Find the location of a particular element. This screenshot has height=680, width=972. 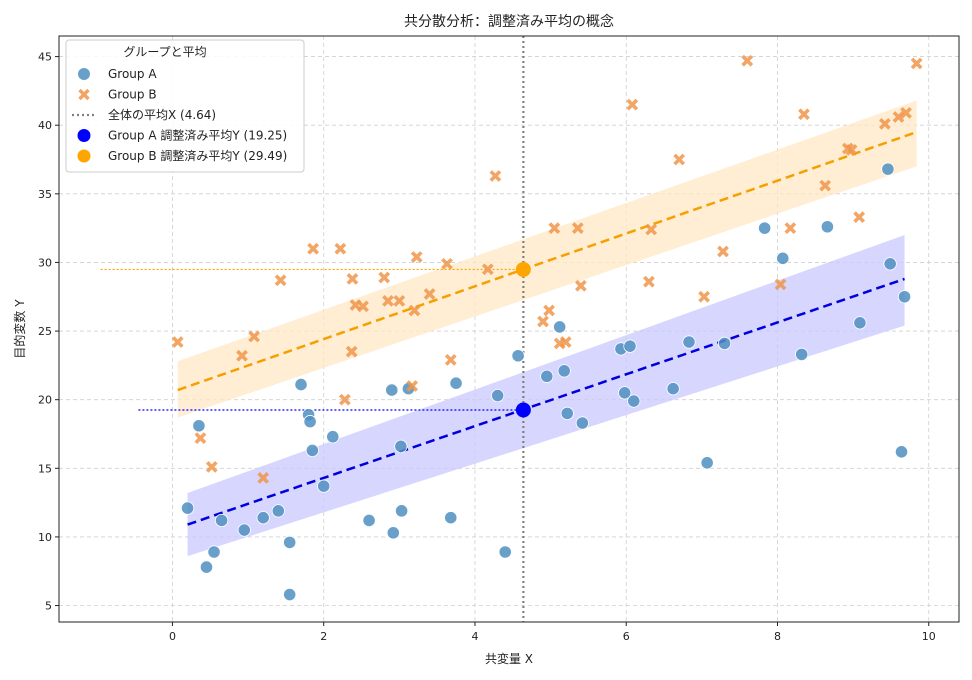

y-axis-label: 目的変数 Y is located at coordinates (19, 329).